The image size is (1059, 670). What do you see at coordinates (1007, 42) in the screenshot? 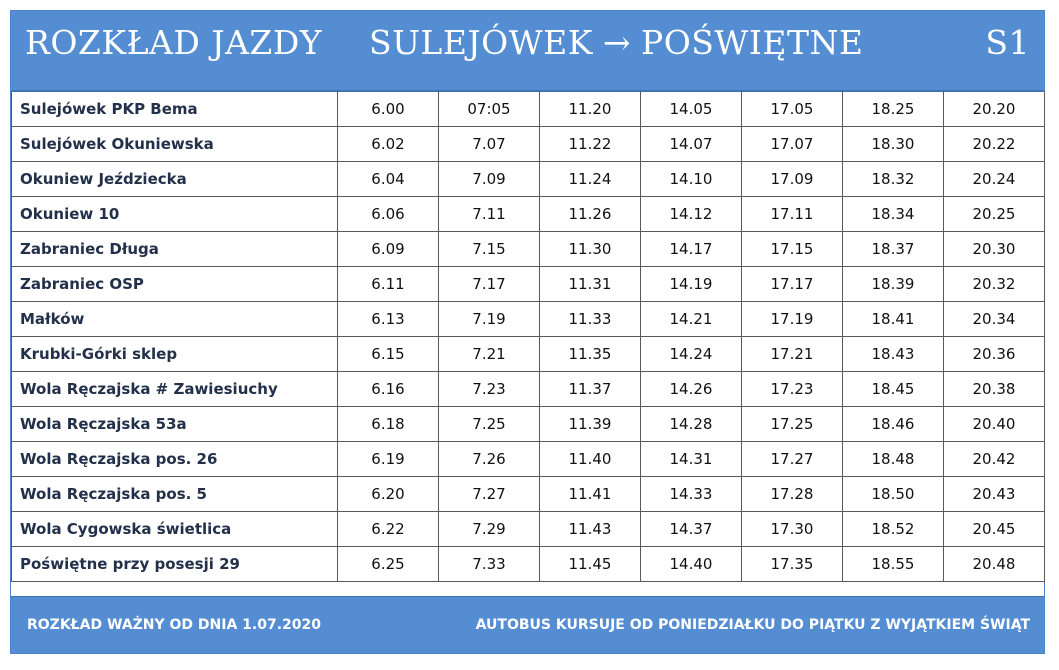
I see `line-number: S1` at bounding box center [1007, 42].